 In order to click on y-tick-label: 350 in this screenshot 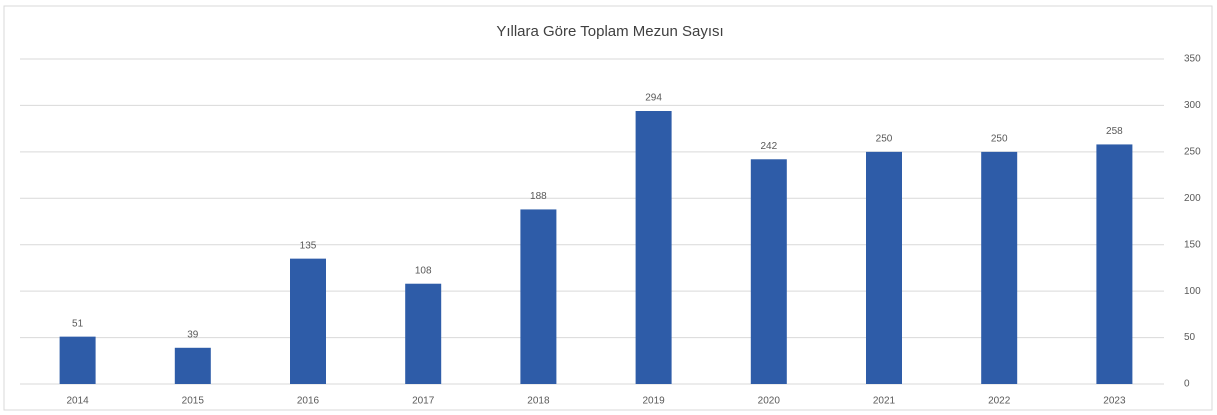, I will do `click(1192, 59)`.